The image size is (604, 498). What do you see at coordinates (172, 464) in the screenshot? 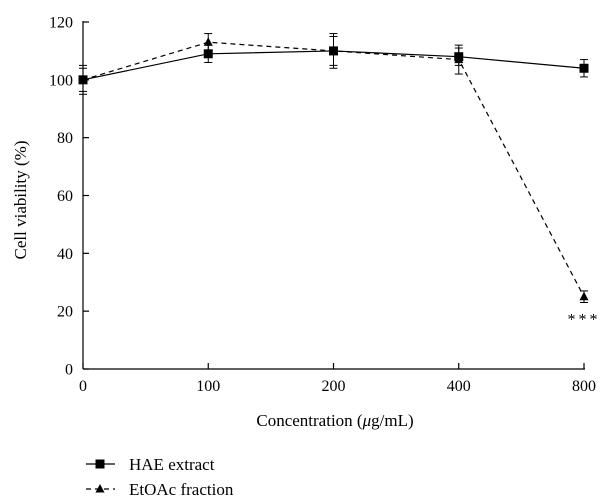
I see `legend-label: HAE extract` at bounding box center [172, 464].